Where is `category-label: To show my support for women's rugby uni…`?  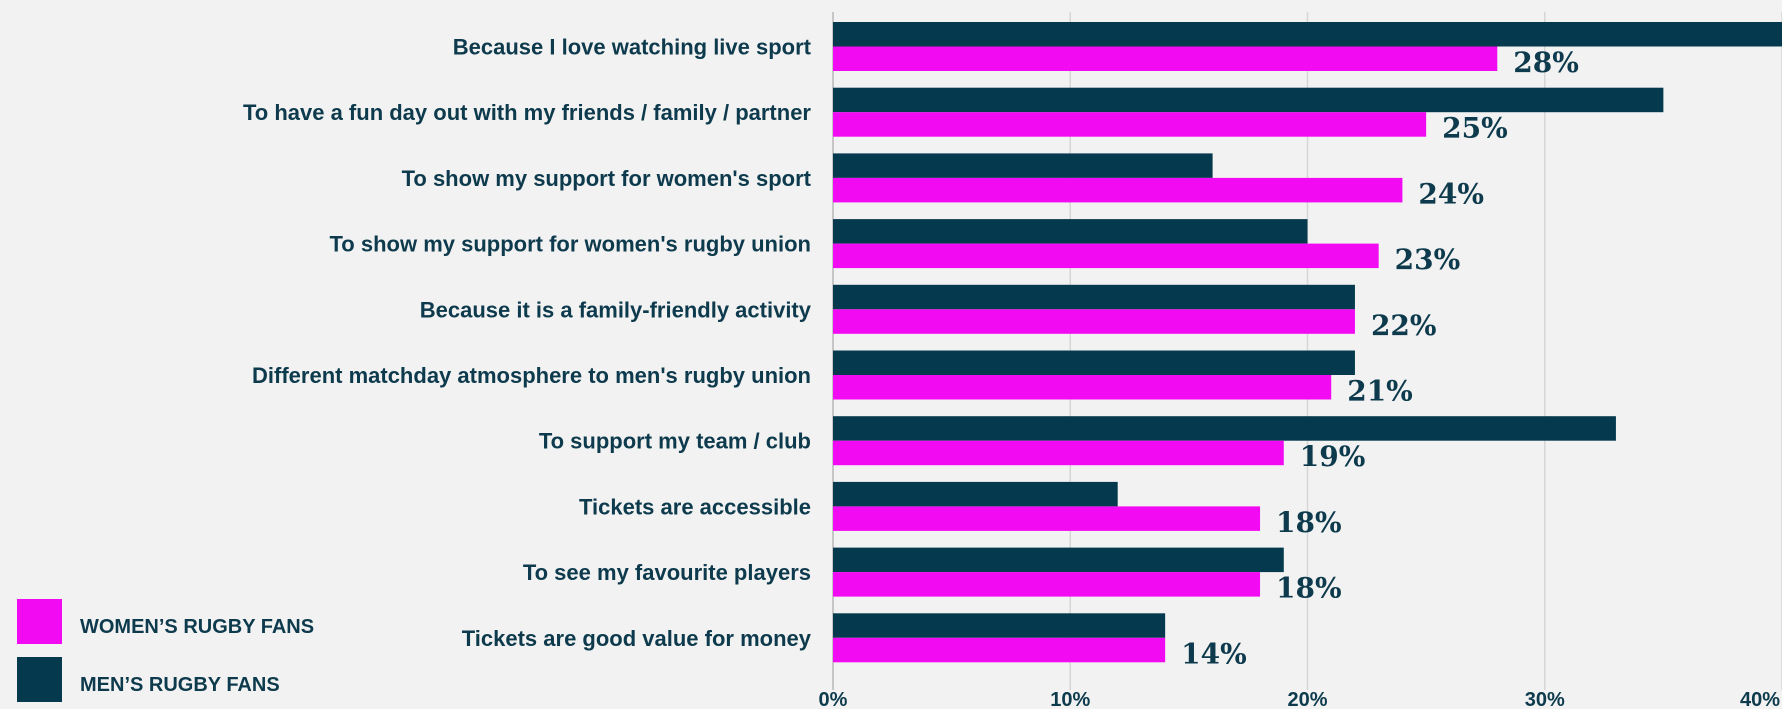 category-label: To show my support for women's rugby uni… is located at coordinates (571, 244).